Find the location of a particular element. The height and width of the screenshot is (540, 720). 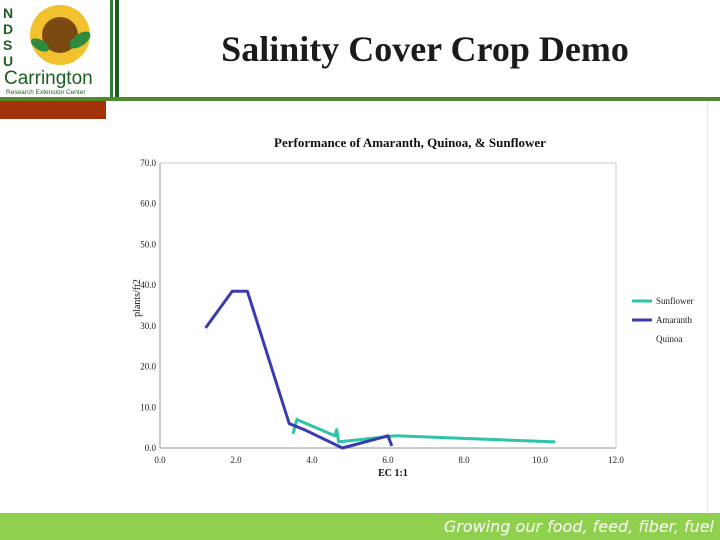

legend-label: Quinoa is located at coordinates (669, 339).